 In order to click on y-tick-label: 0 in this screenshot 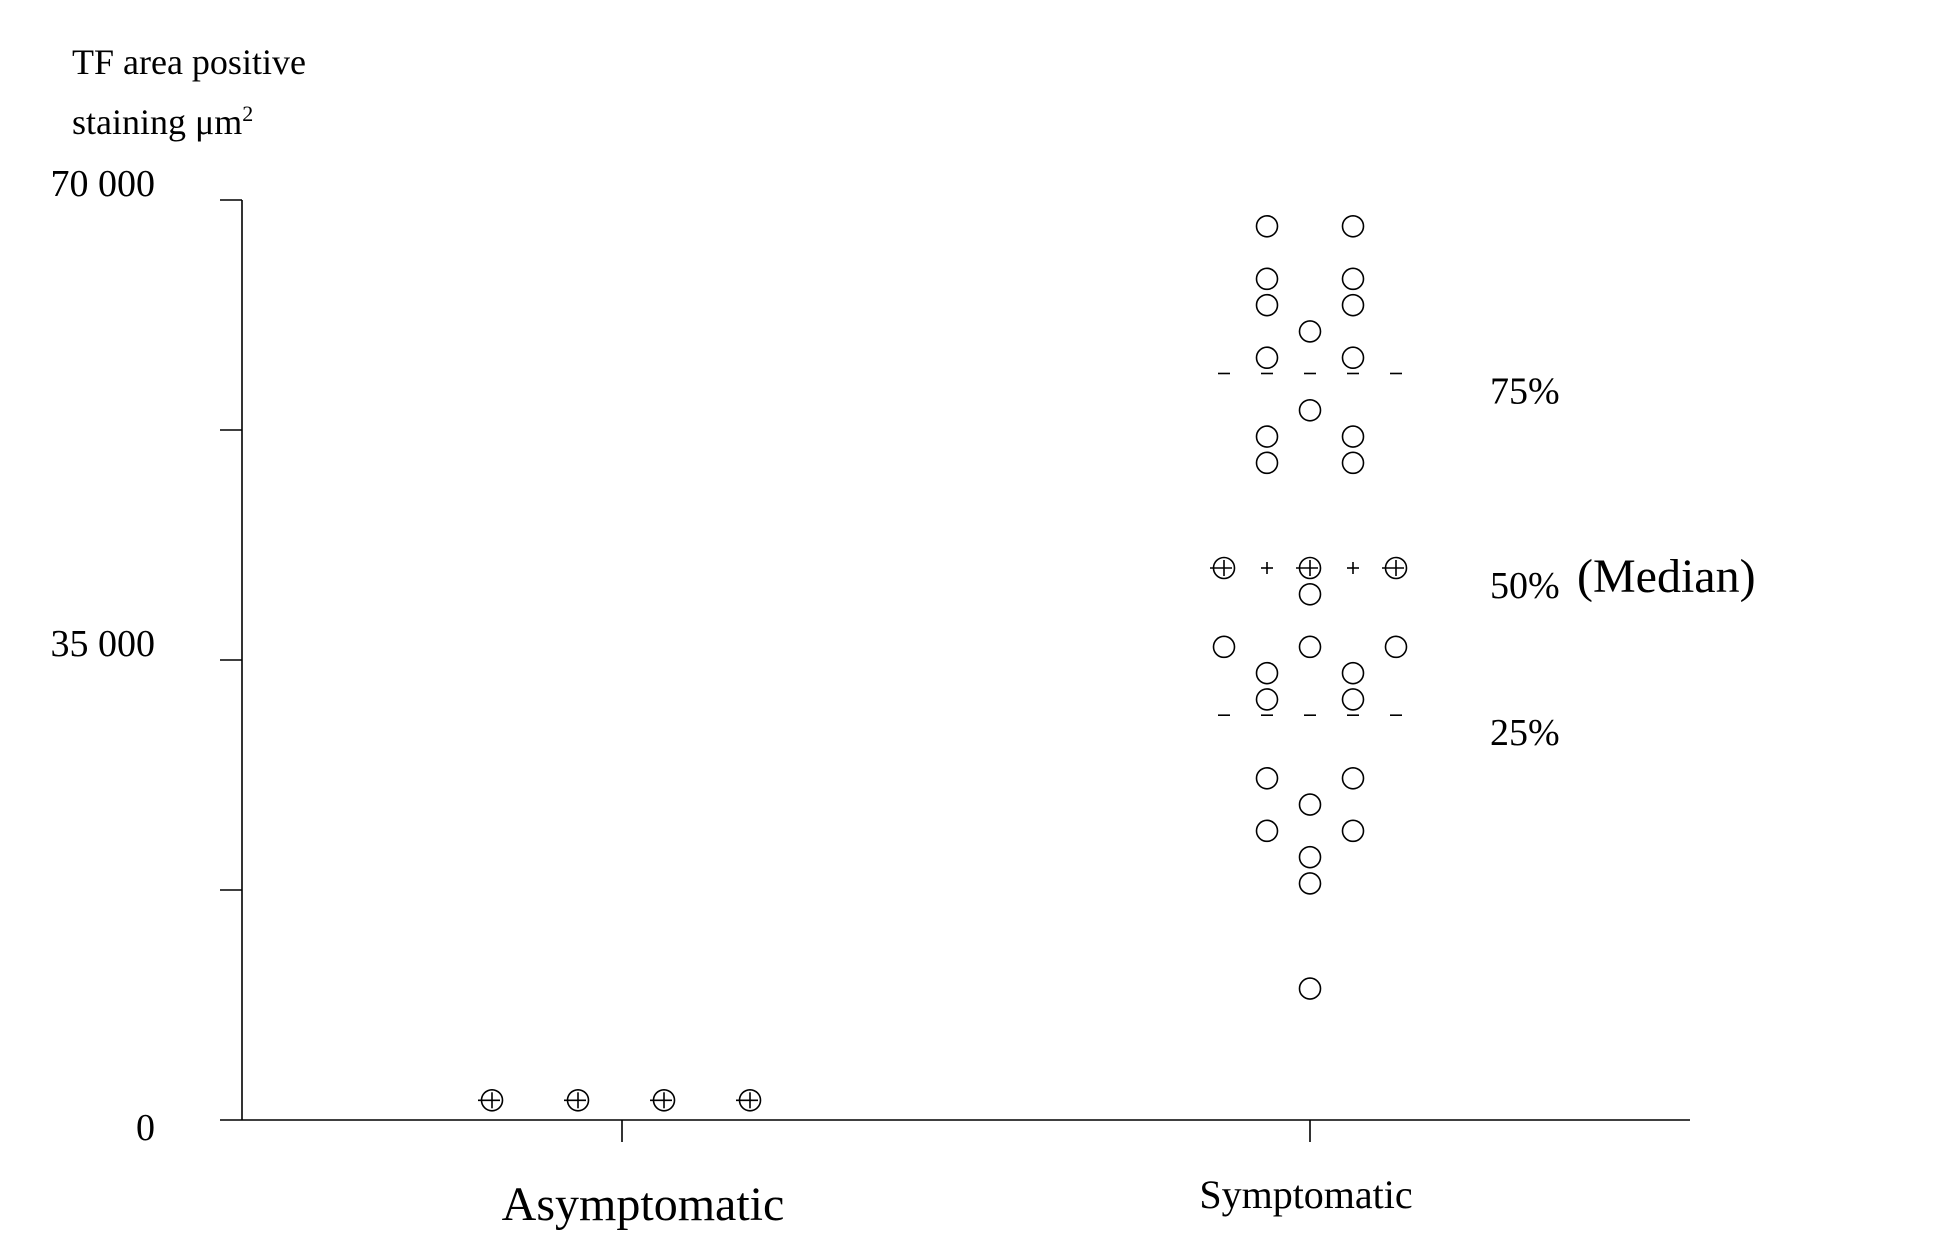, I will do `click(145, 1128)`.